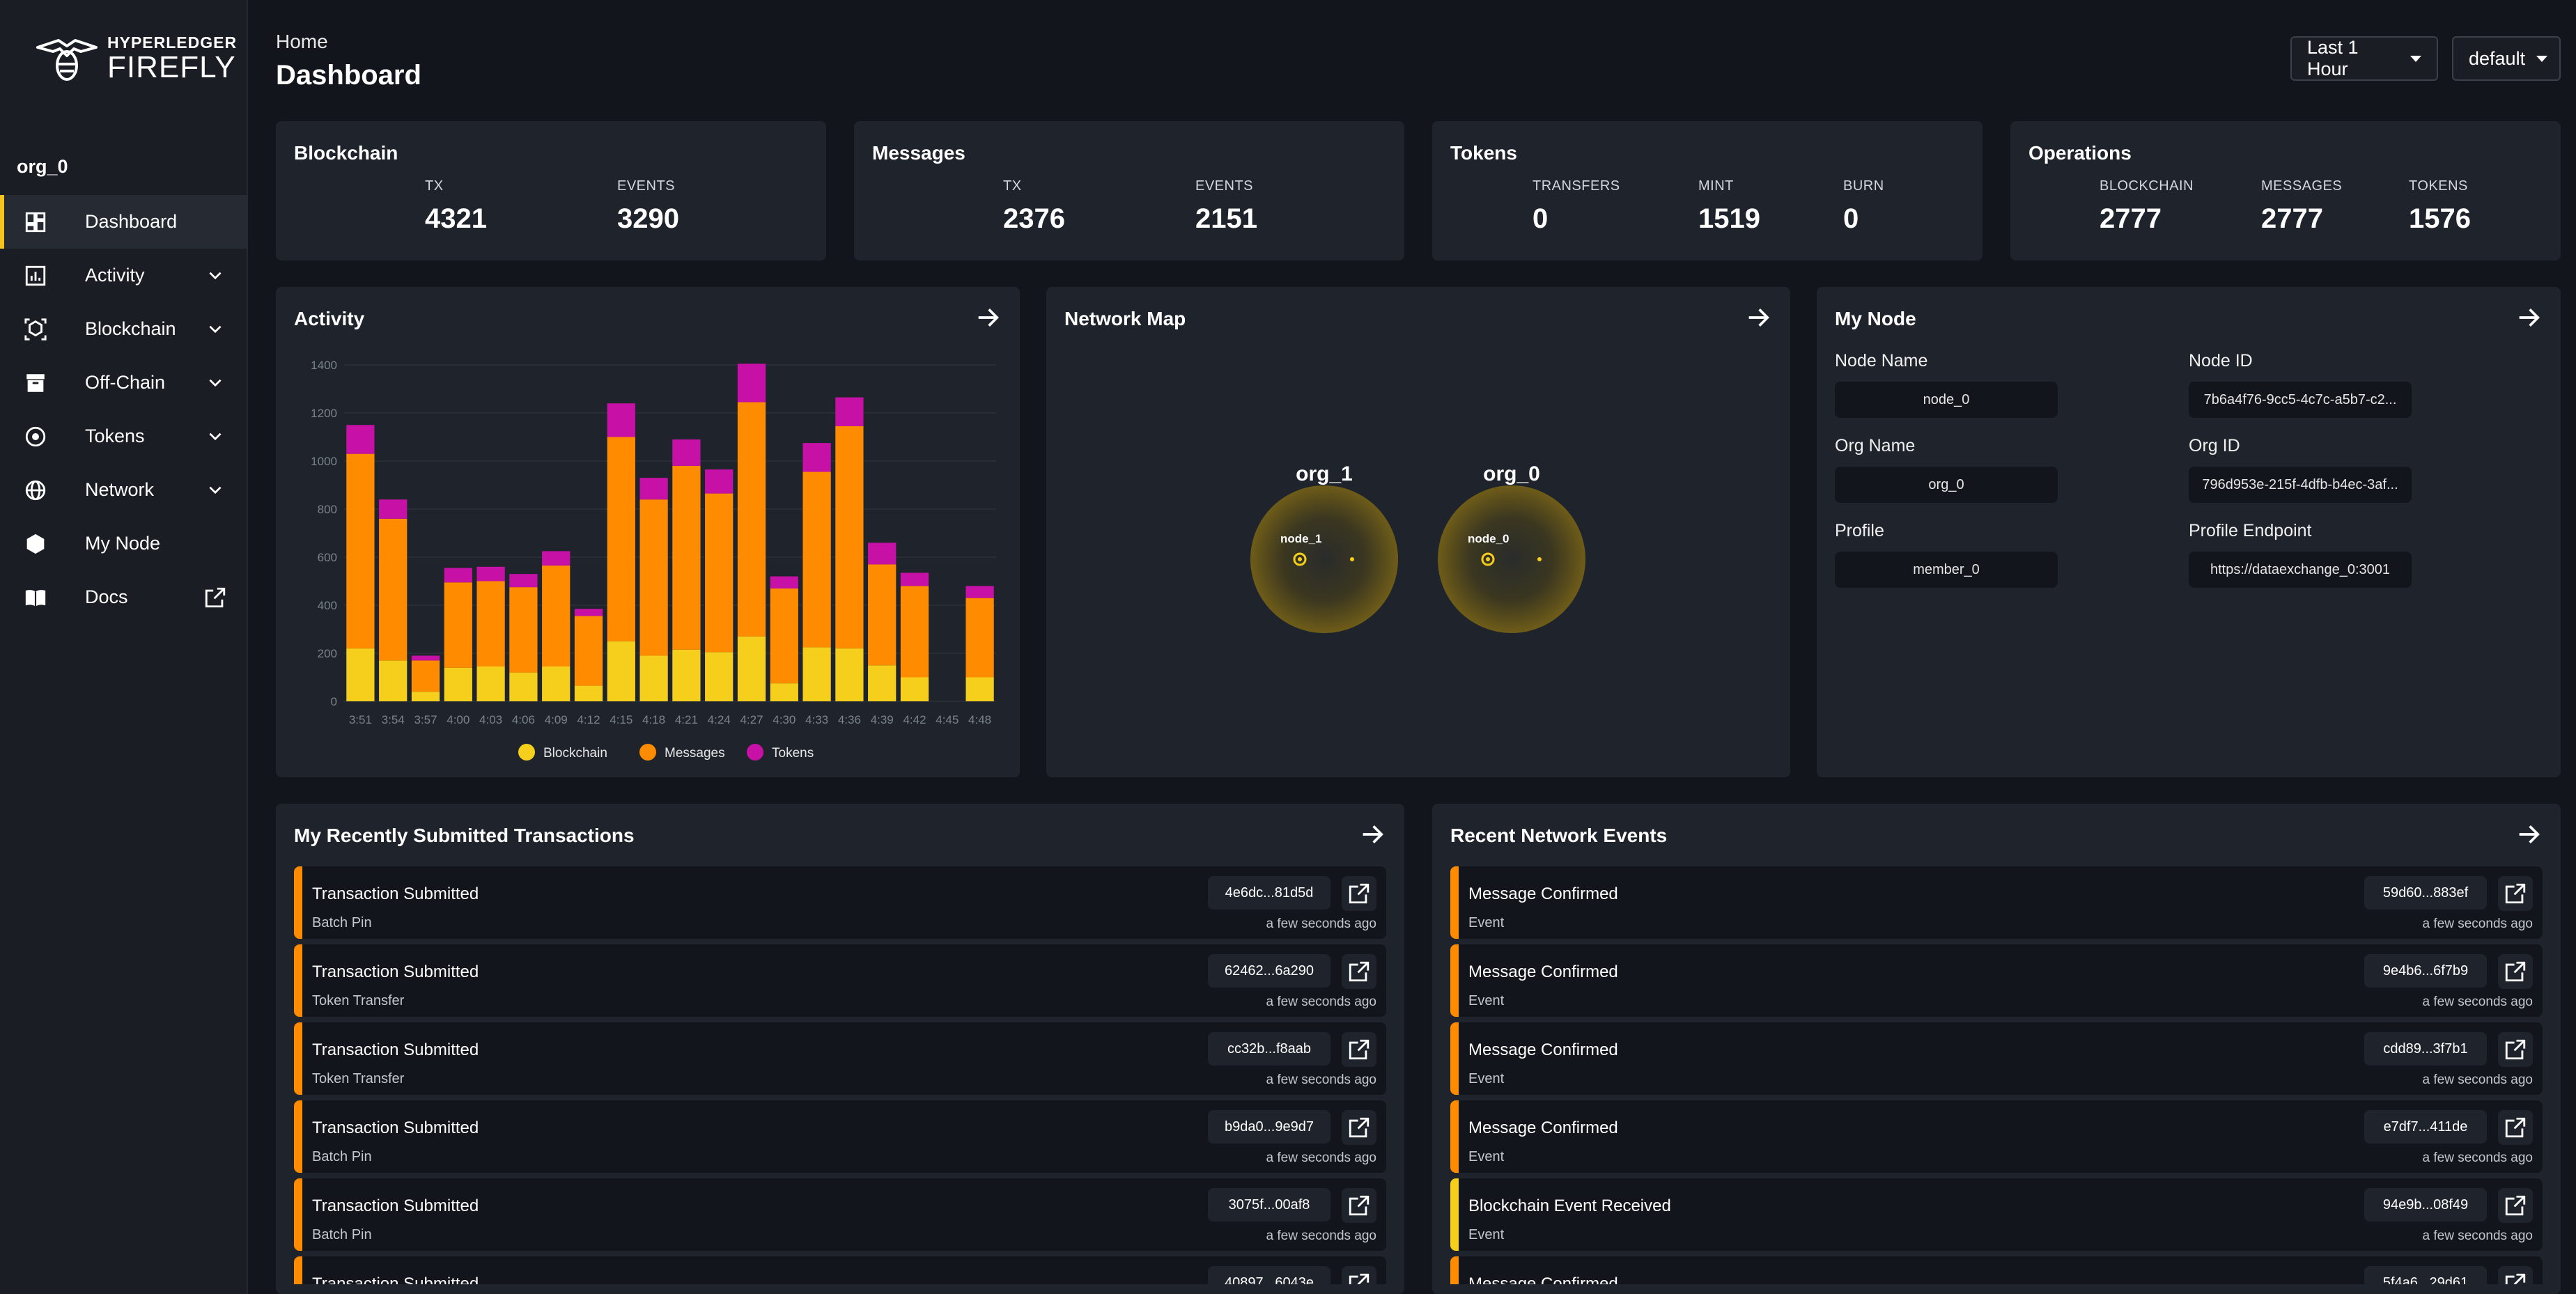  What do you see at coordinates (2542, 58) in the screenshot?
I see `caret-down-icon` at bounding box center [2542, 58].